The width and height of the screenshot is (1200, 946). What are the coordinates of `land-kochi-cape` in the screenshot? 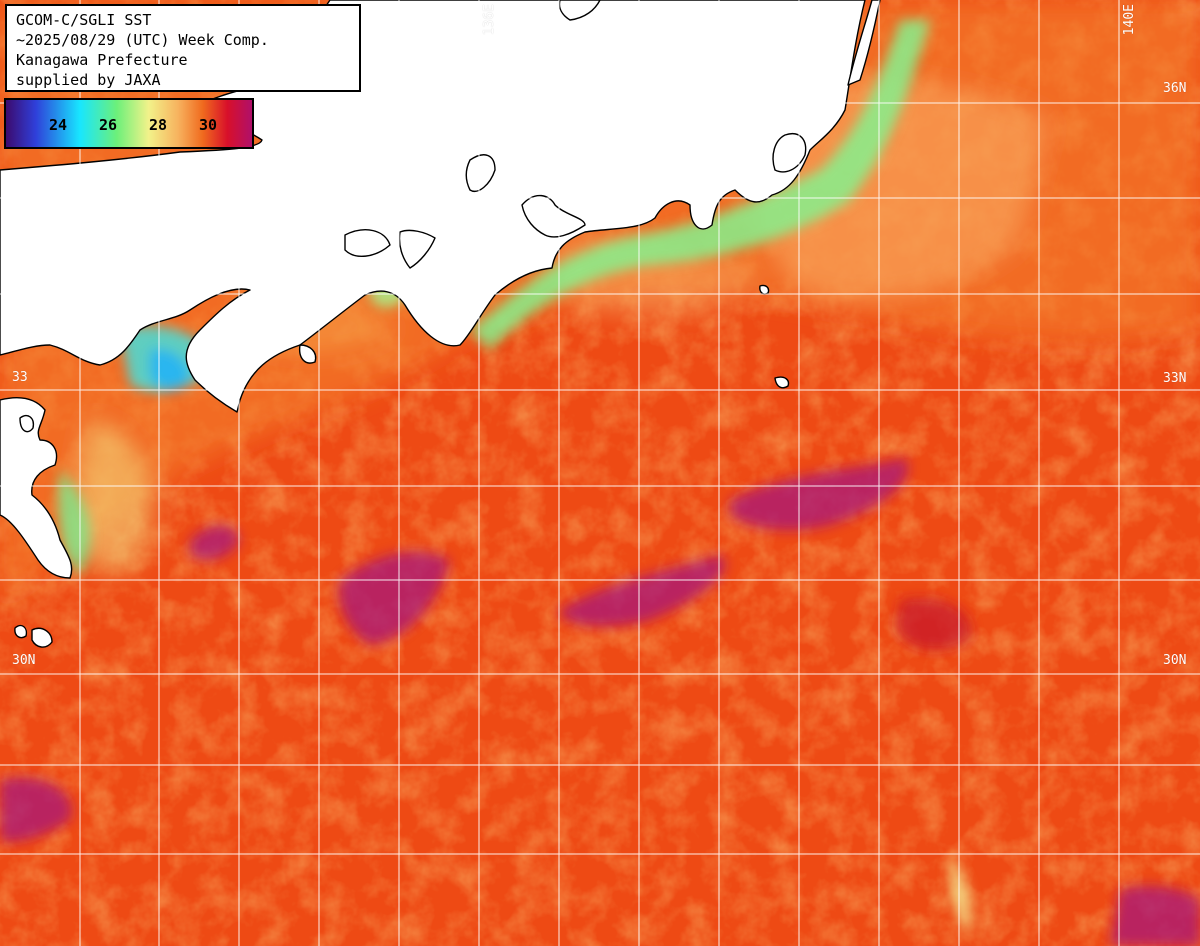 It's located at (307, 354).